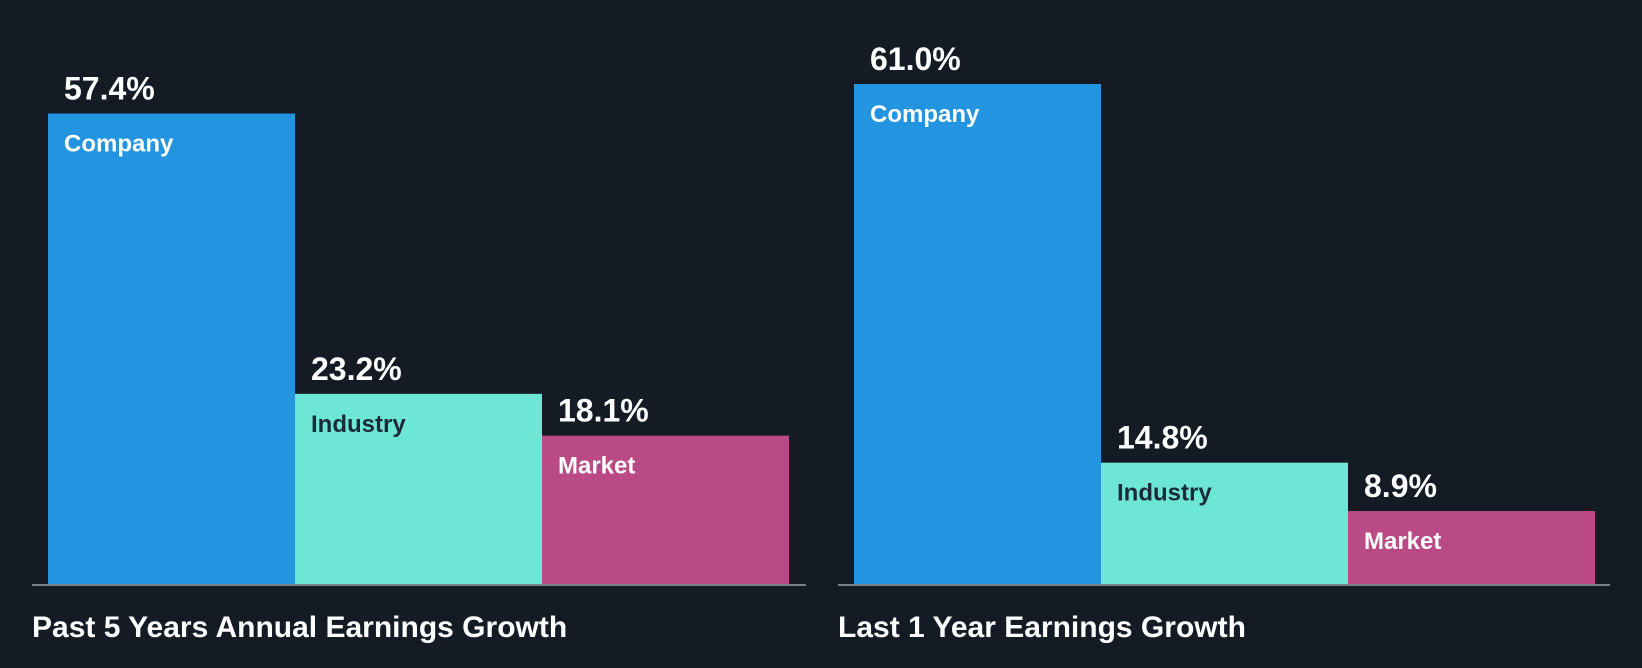  What do you see at coordinates (596, 466) in the screenshot?
I see `category-label-market-past-5-years: Market` at bounding box center [596, 466].